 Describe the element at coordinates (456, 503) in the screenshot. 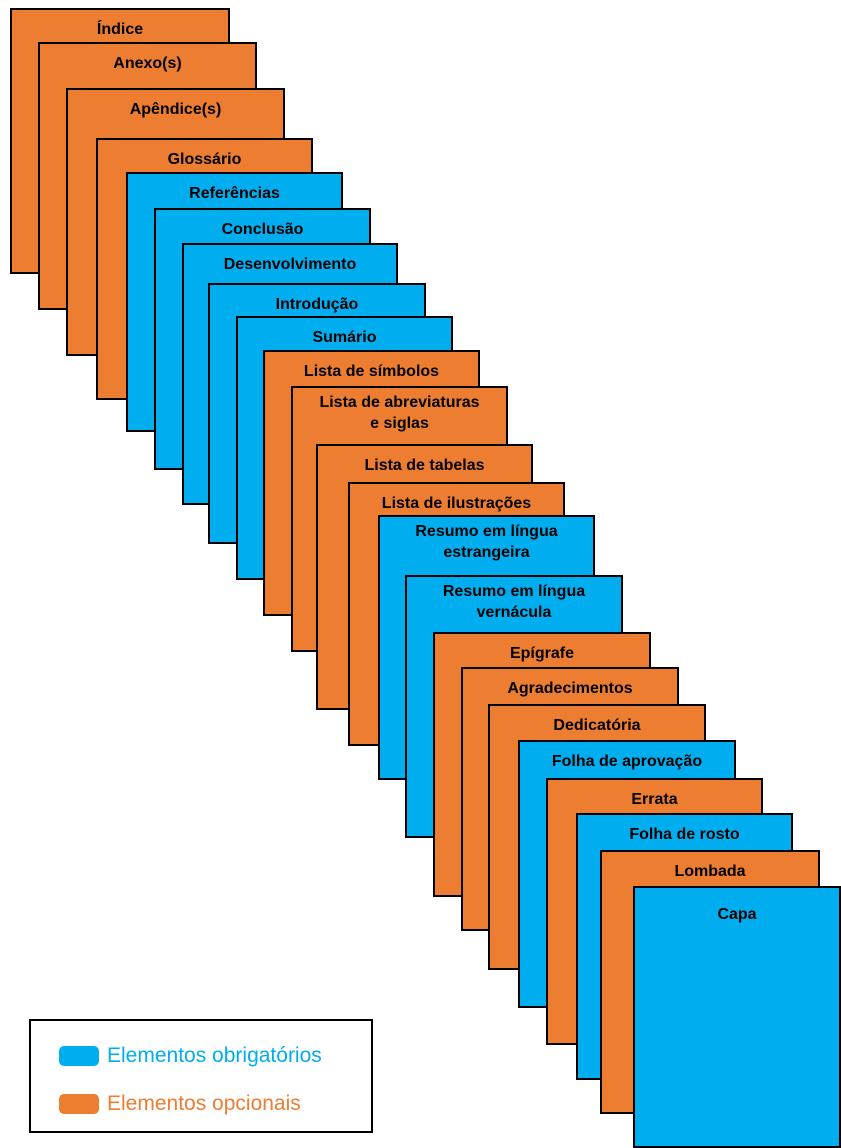

I see `page-label: Lista de ilustrações` at that location.